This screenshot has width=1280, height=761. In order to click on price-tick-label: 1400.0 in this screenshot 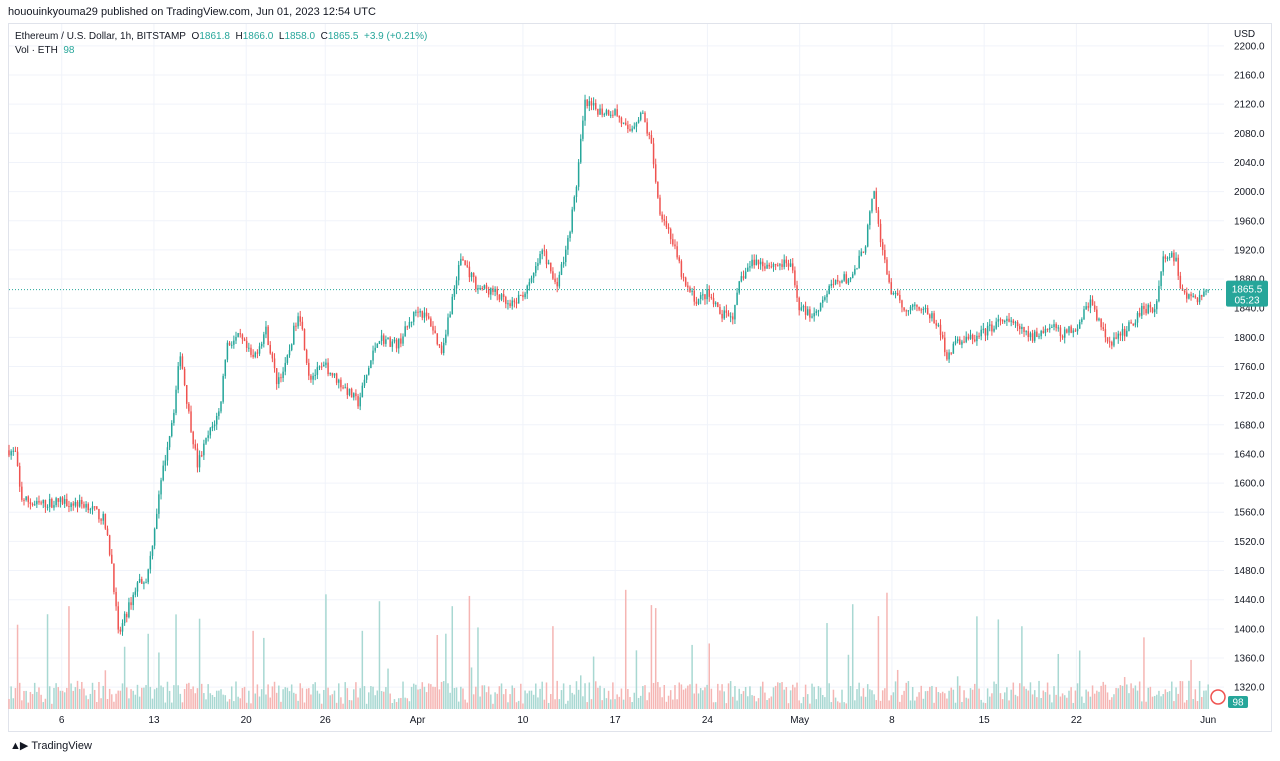, I will do `click(1249, 629)`.